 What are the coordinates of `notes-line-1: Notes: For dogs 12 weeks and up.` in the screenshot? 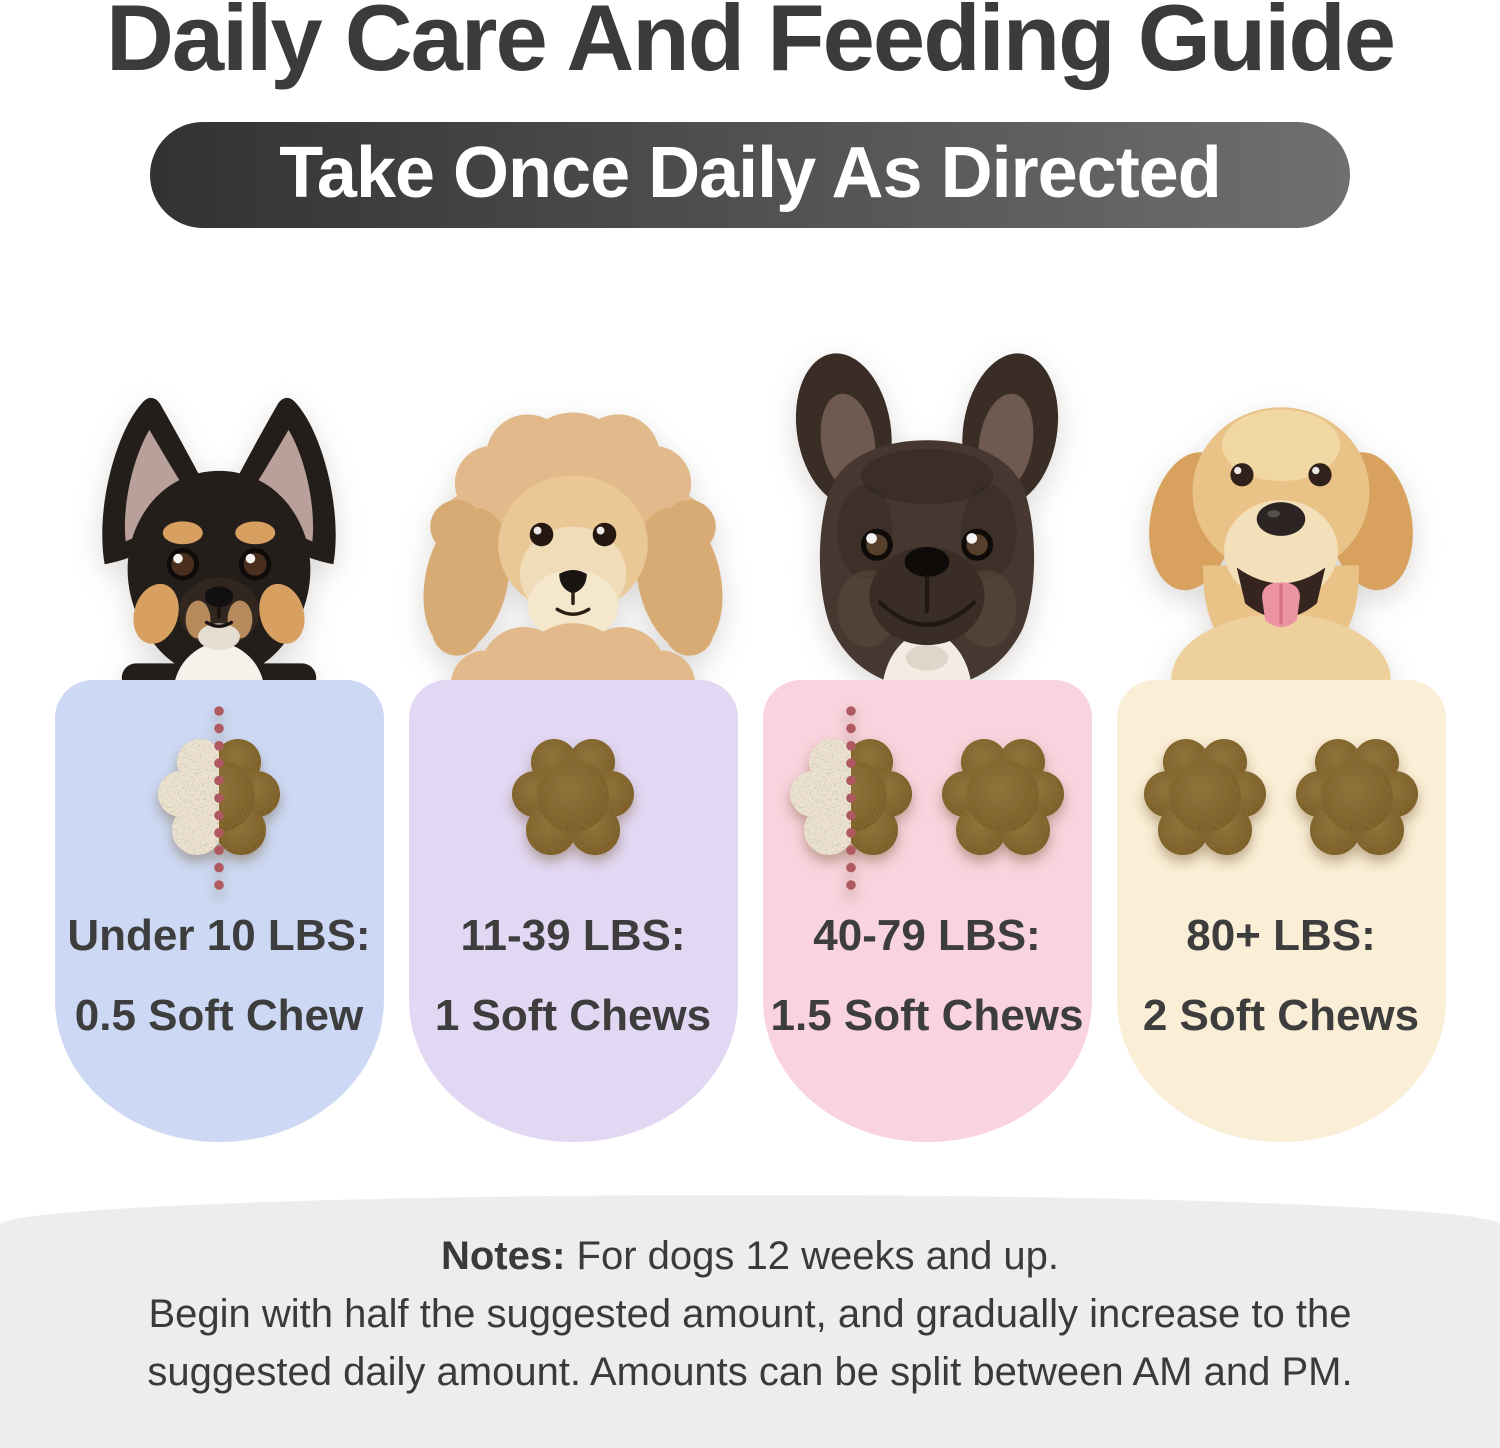 It's located at (750, 1240).